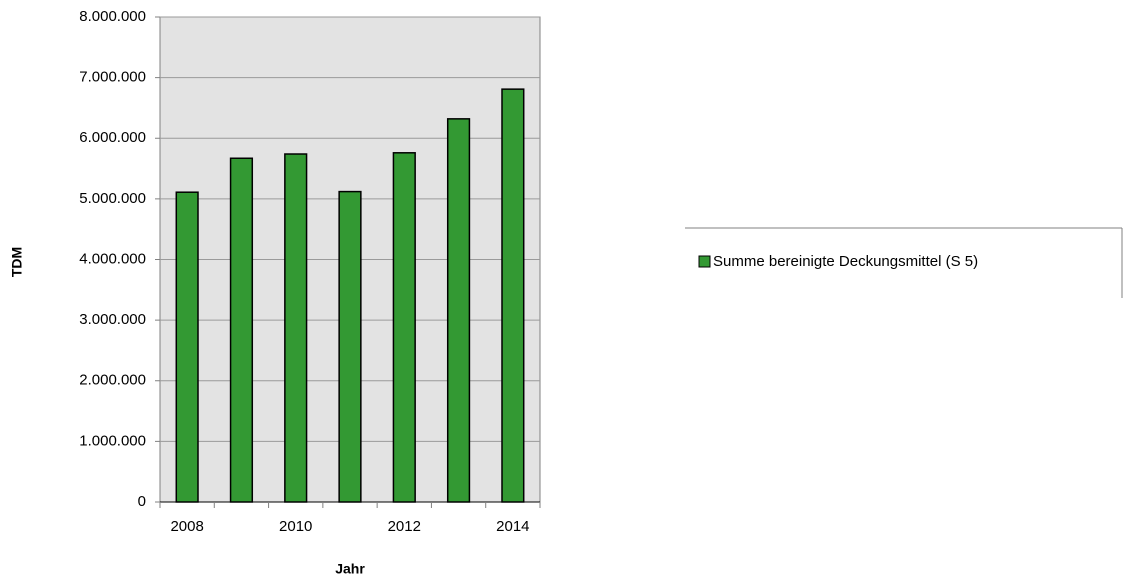 This screenshot has width=1126, height=580. What do you see at coordinates (142, 501) in the screenshot?
I see `y-tick-label: 0` at bounding box center [142, 501].